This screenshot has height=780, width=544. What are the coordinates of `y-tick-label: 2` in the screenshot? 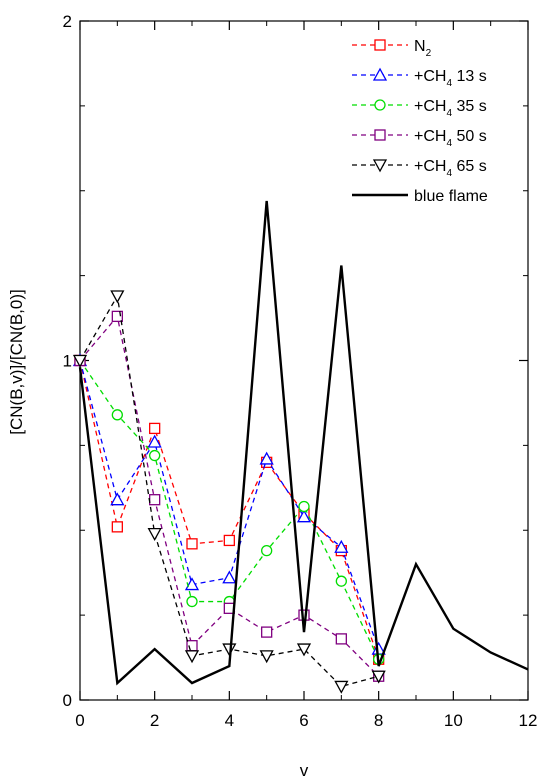 It's located at (67, 21).